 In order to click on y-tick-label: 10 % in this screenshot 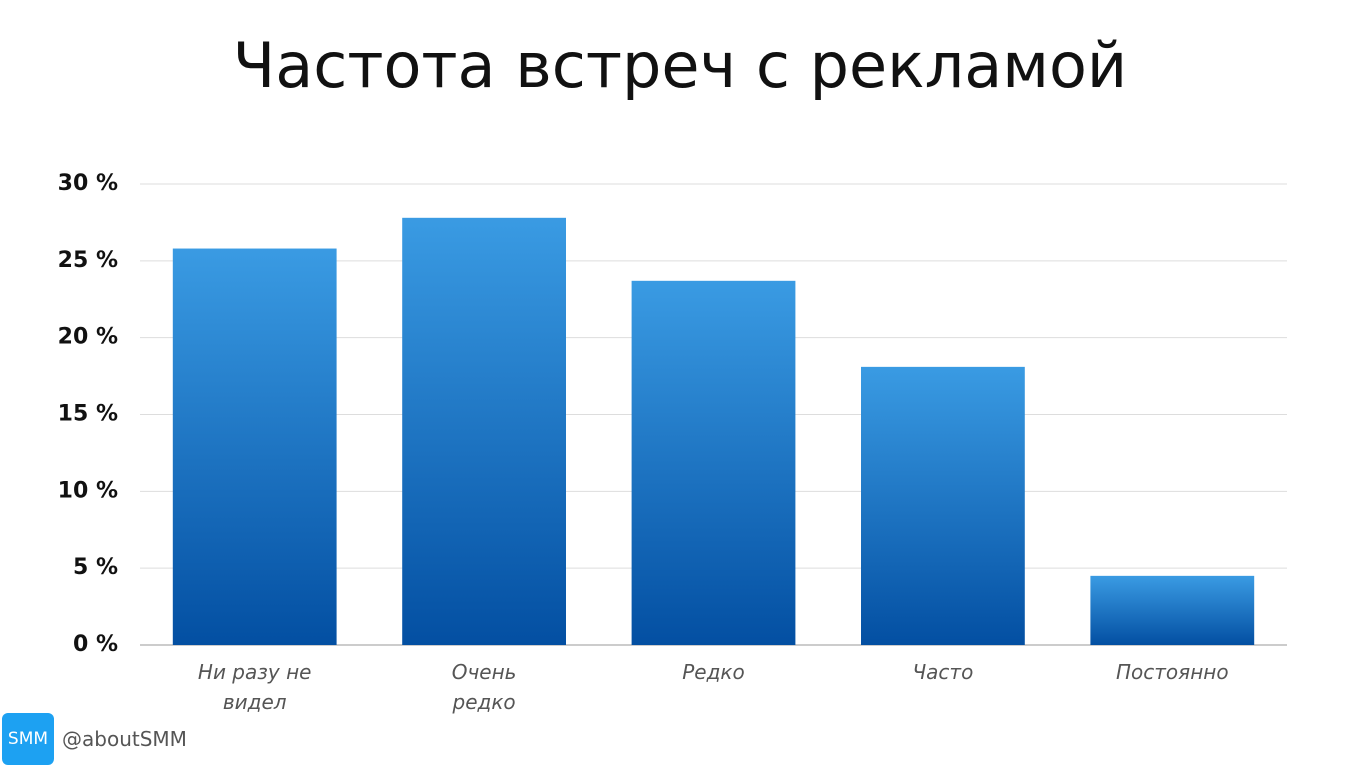, I will do `click(88, 490)`.